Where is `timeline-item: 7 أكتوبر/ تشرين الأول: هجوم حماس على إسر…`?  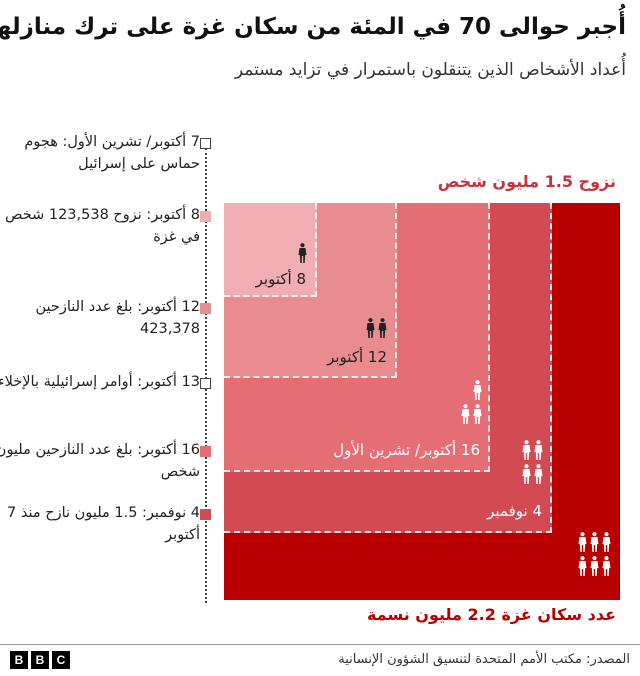
timeline-item: 7 أكتوبر/ تشرين الأول: هجوم حماس على إسر… is located at coordinates (112, 153).